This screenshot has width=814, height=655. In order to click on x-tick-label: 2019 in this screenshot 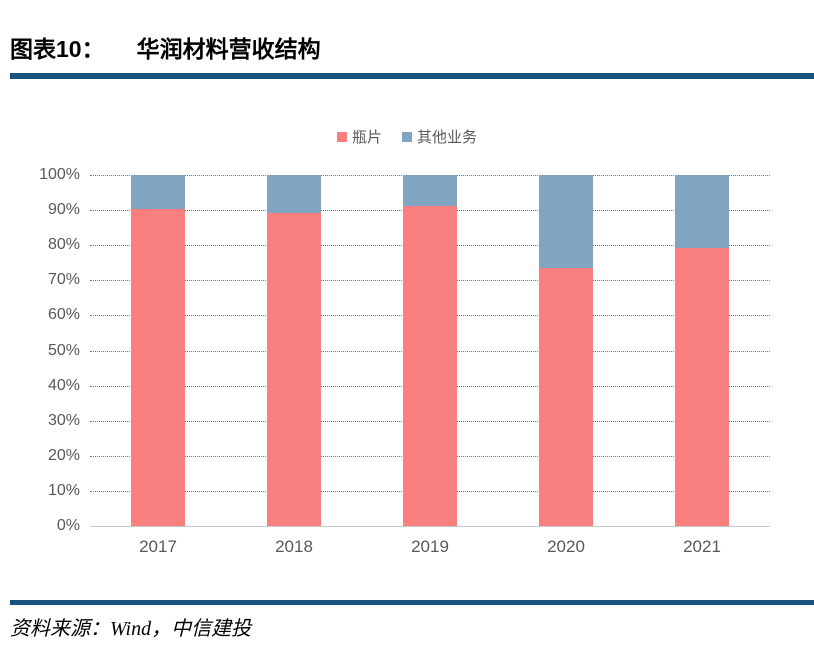, I will do `click(430, 546)`.